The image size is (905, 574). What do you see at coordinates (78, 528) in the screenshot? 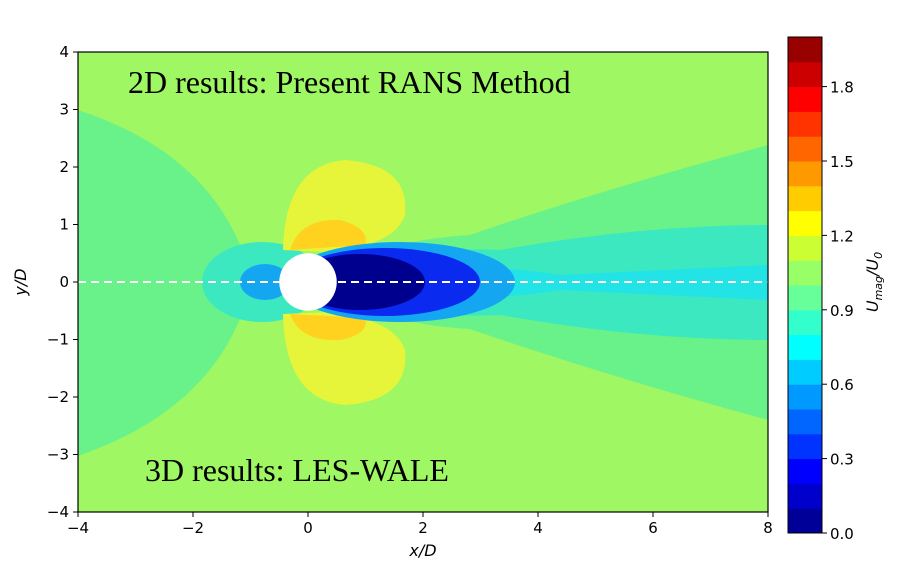
I see `x-tick-label: −4` at bounding box center [78, 528].